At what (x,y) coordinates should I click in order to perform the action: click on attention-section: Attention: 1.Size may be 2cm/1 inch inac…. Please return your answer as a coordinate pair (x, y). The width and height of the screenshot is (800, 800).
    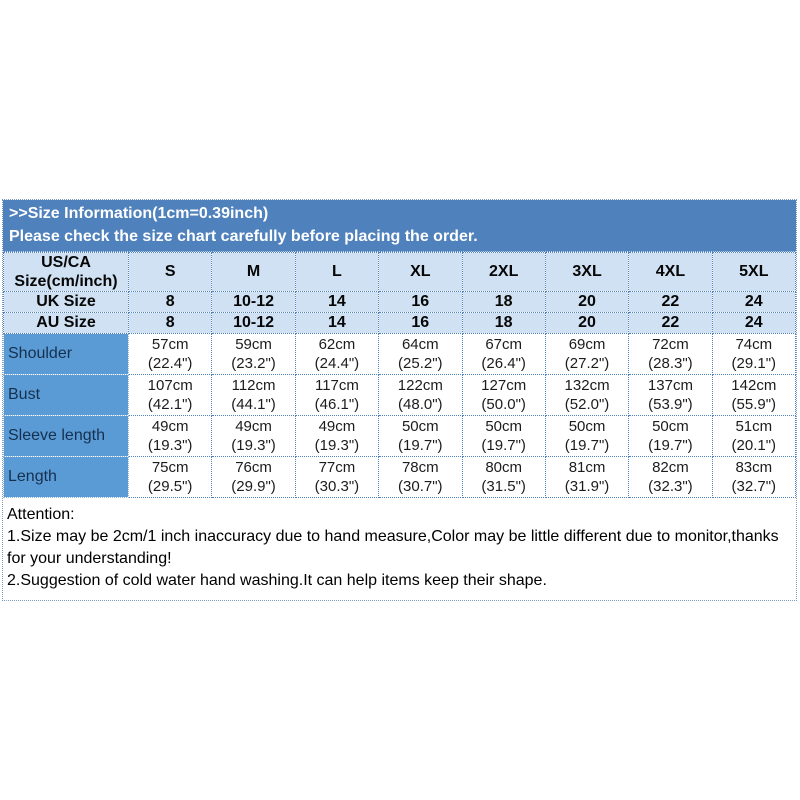
    Looking at the image, I should click on (399, 549).